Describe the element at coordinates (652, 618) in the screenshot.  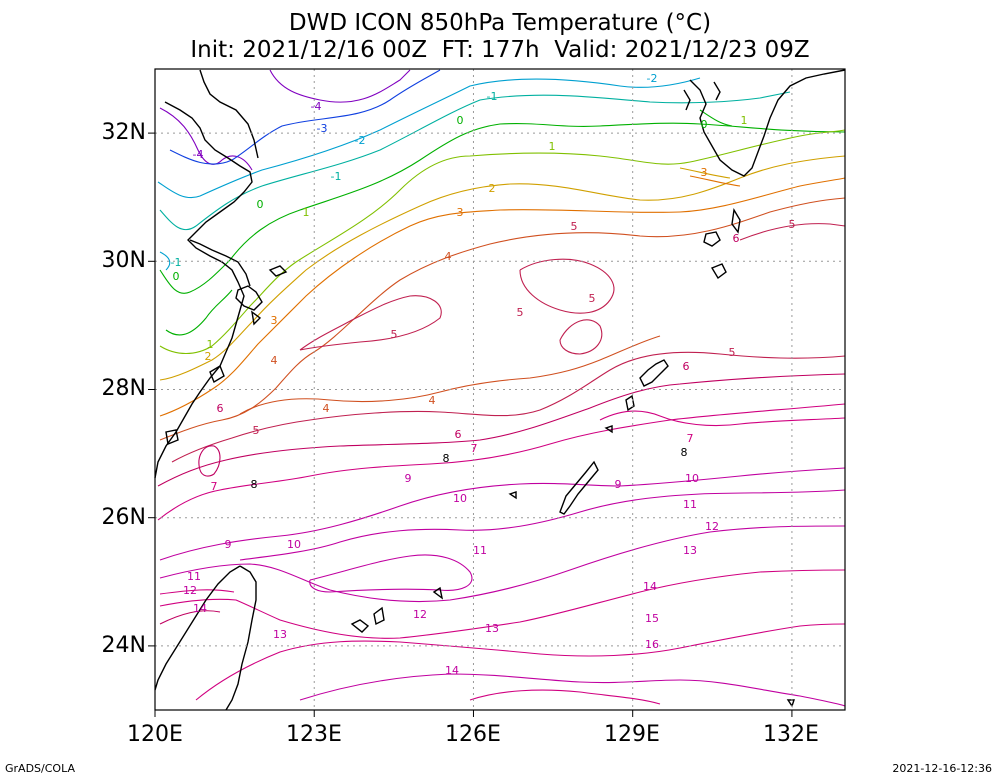
I see `contour-label: 15` at that location.